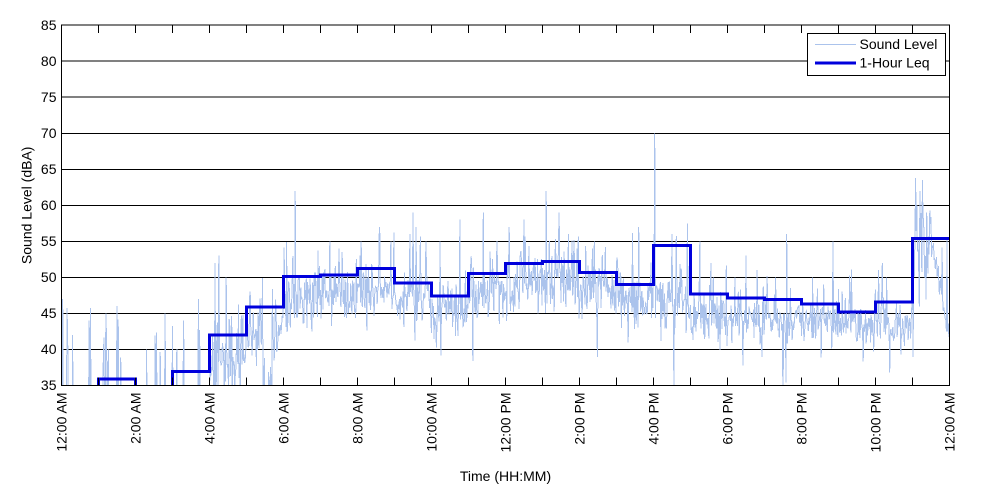  Describe the element at coordinates (49, 241) in the screenshot. I see `svg-text: 55` at that location.